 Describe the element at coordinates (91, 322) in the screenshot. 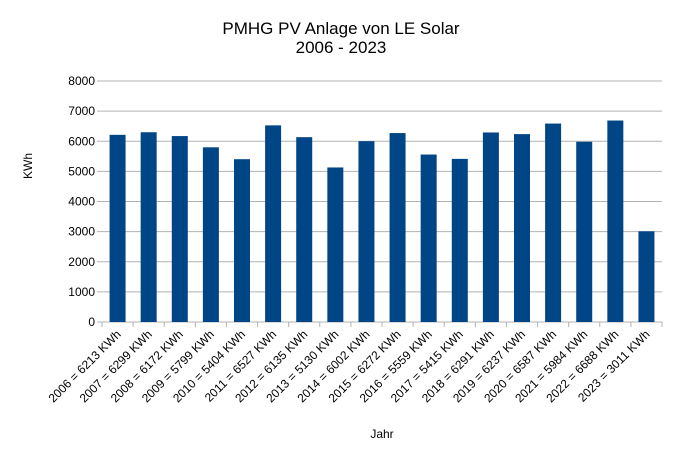

I see `y-tick-label: 0` at that location.